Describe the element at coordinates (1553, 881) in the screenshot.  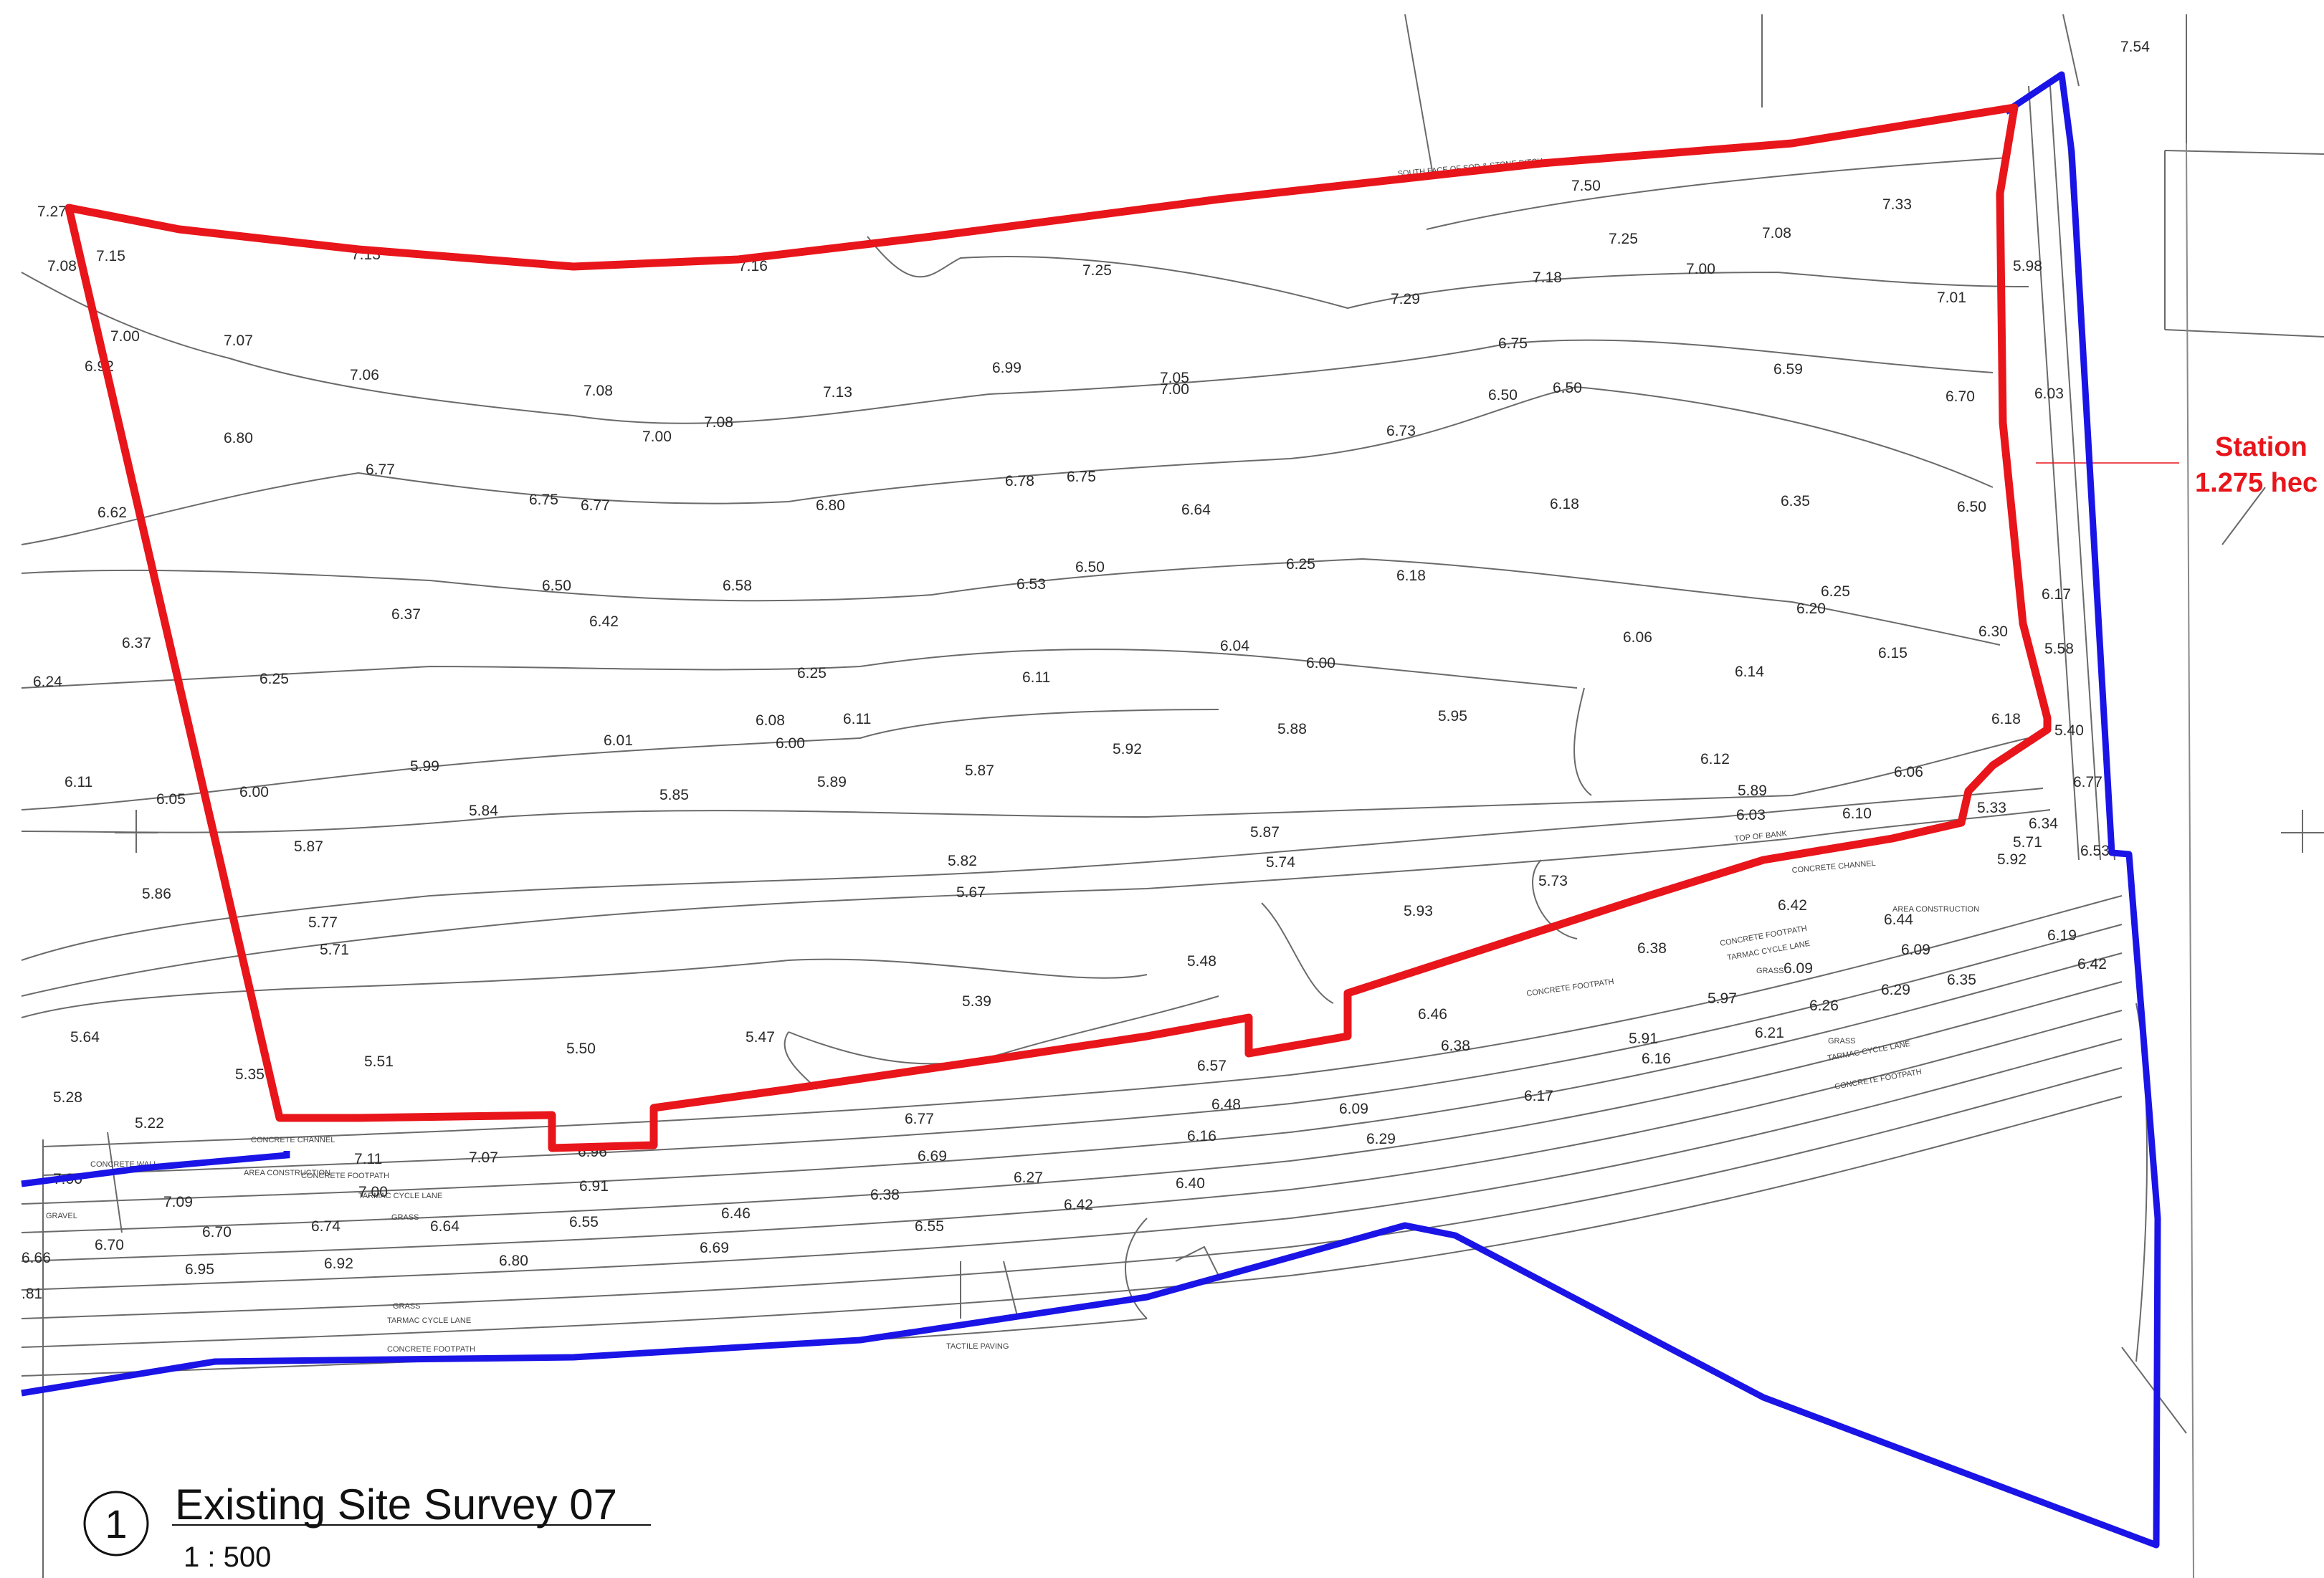
I see `spot-level: 5.73` at that location.